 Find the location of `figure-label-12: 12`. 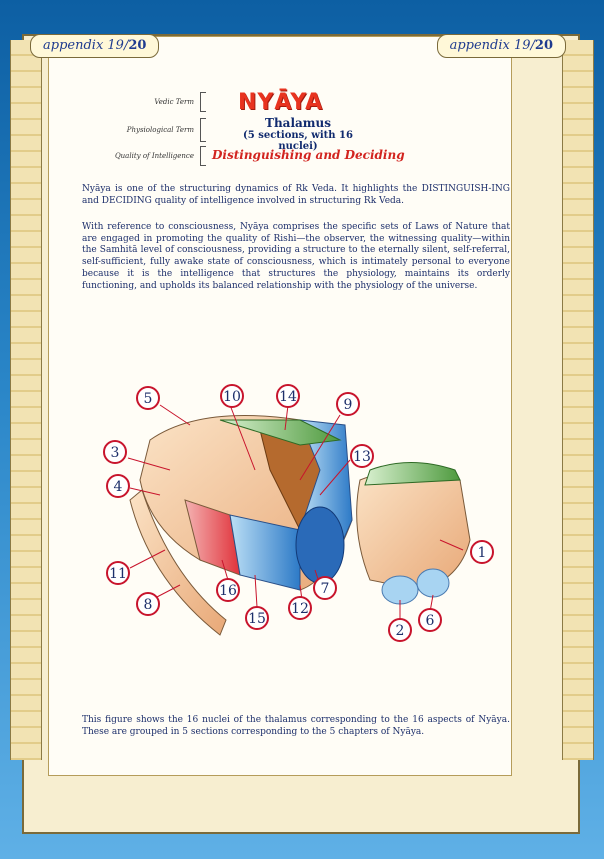

figure-label-12: 12 is located at coordinates (300, 608).